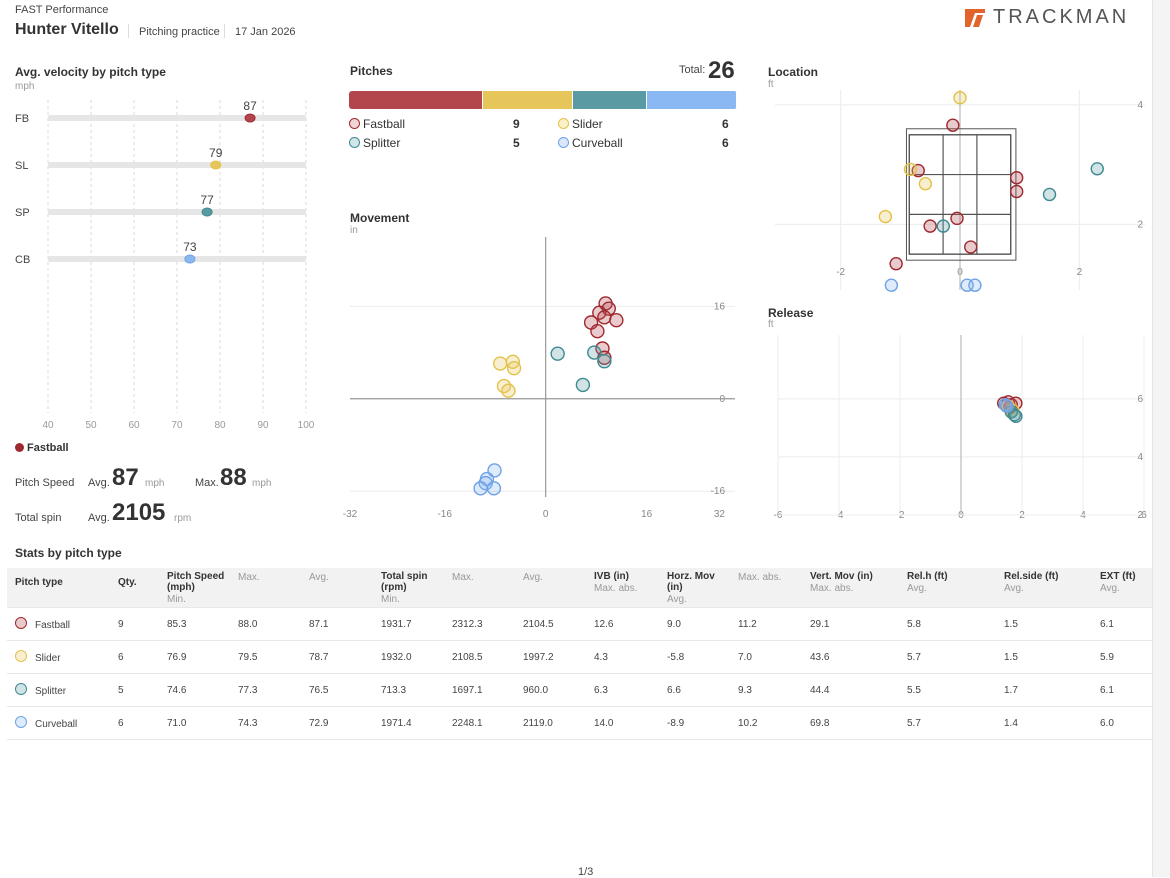 Image resolution: width=1170 pixels, height=878 pixels. I want to click on cell-value: 69.8, so click(820, 723).